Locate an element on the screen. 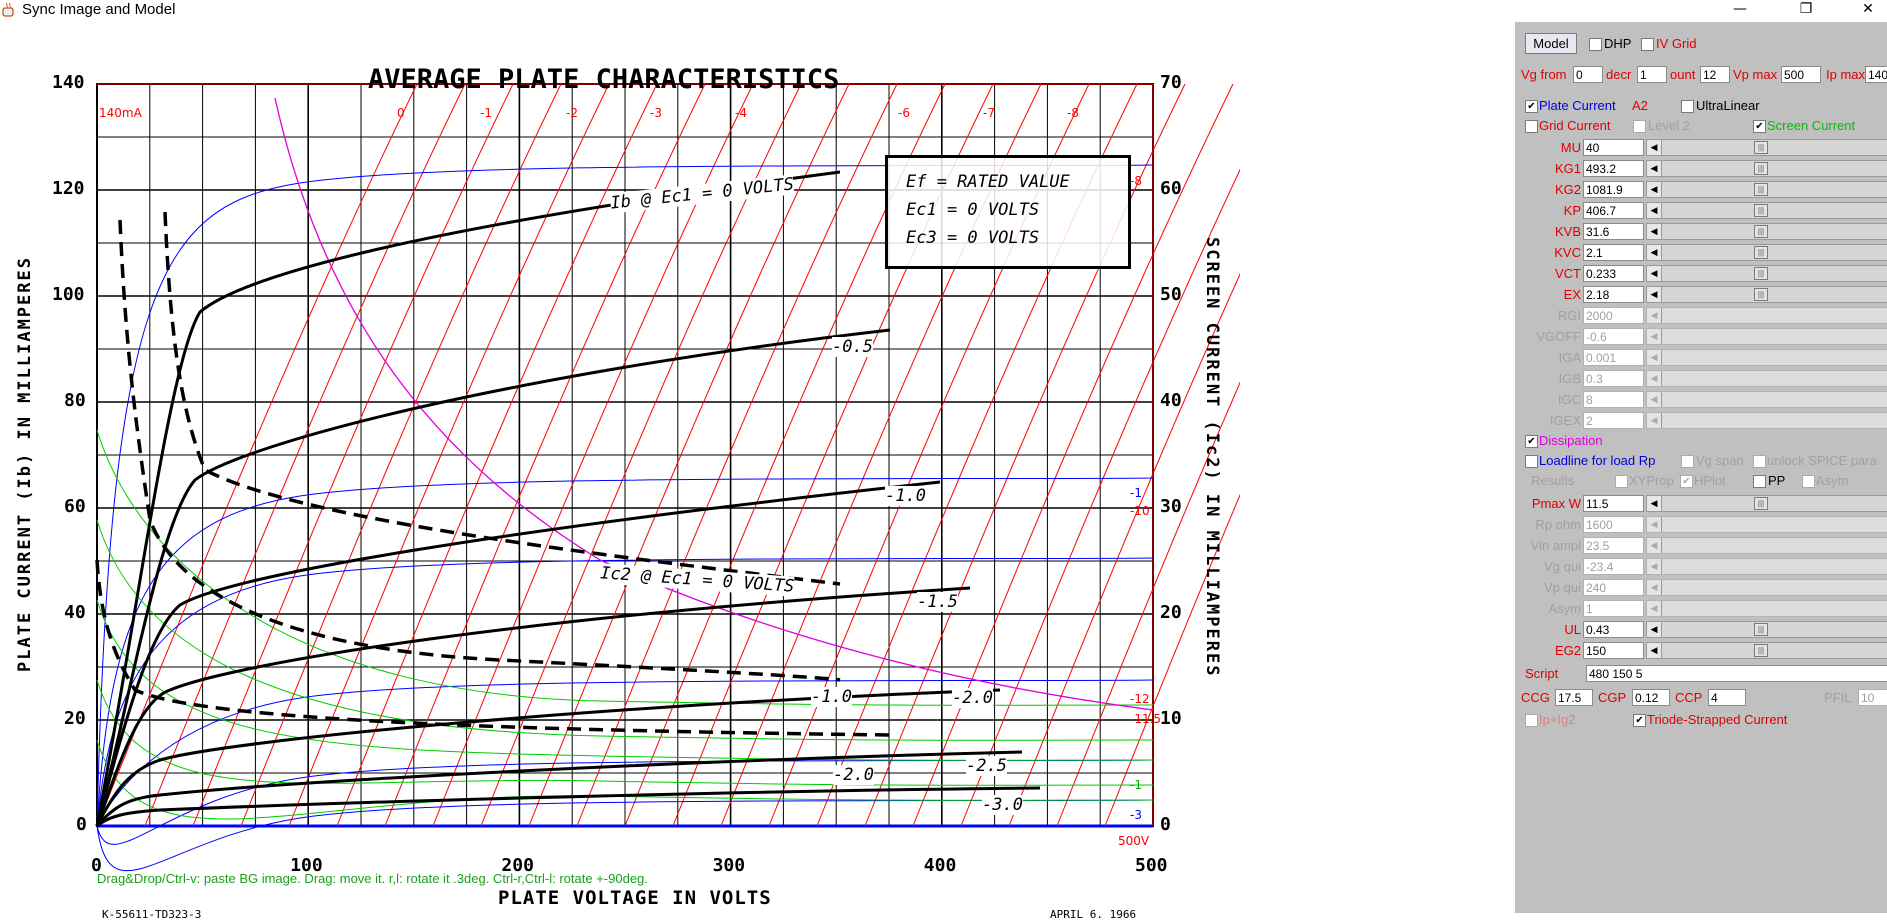 This screenshot has height=921, width=1887. dhp-checkbox is located at coordinates (1595, 44).